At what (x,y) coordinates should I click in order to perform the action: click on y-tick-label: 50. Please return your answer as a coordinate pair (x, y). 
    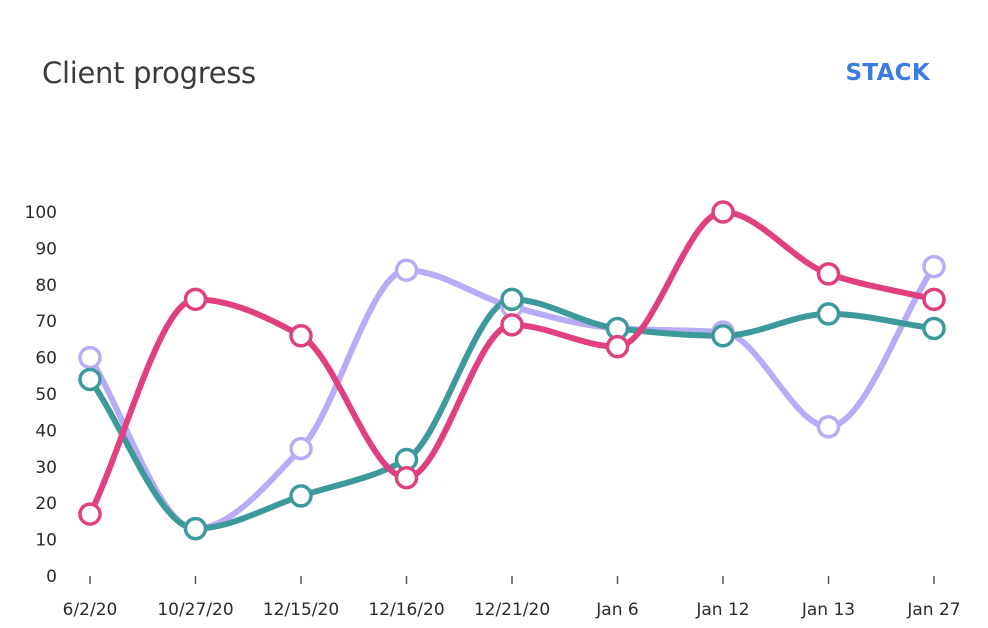
    Looking at the image, I should click on (46, 395).